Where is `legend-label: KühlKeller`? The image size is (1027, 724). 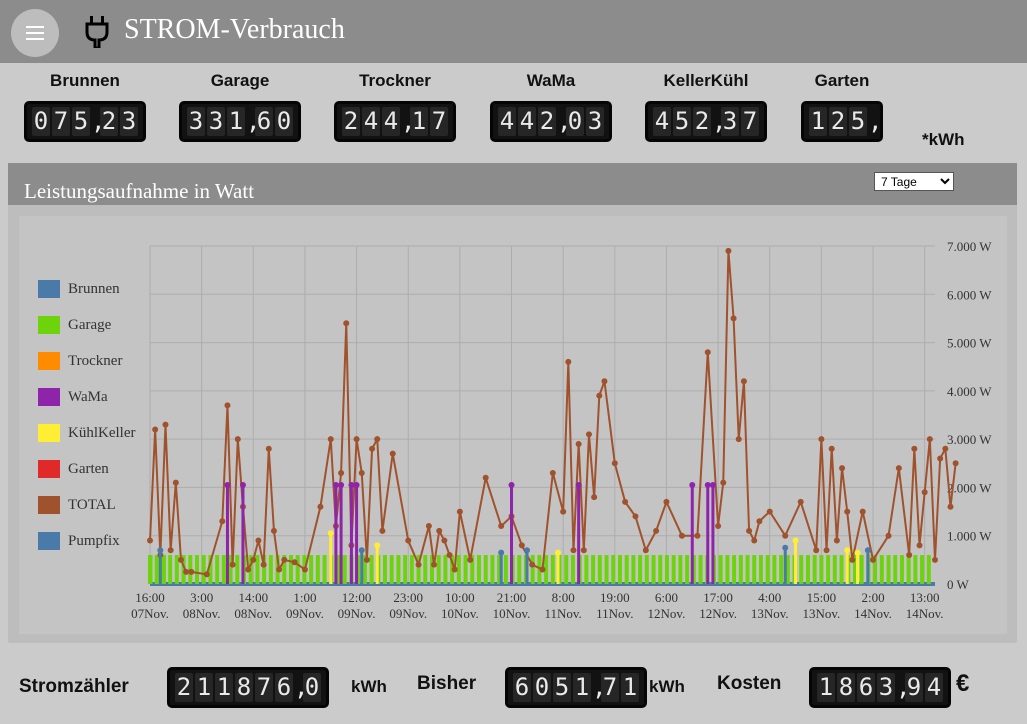 legend-label: KühlKeller is located at coordinates (102, 433).